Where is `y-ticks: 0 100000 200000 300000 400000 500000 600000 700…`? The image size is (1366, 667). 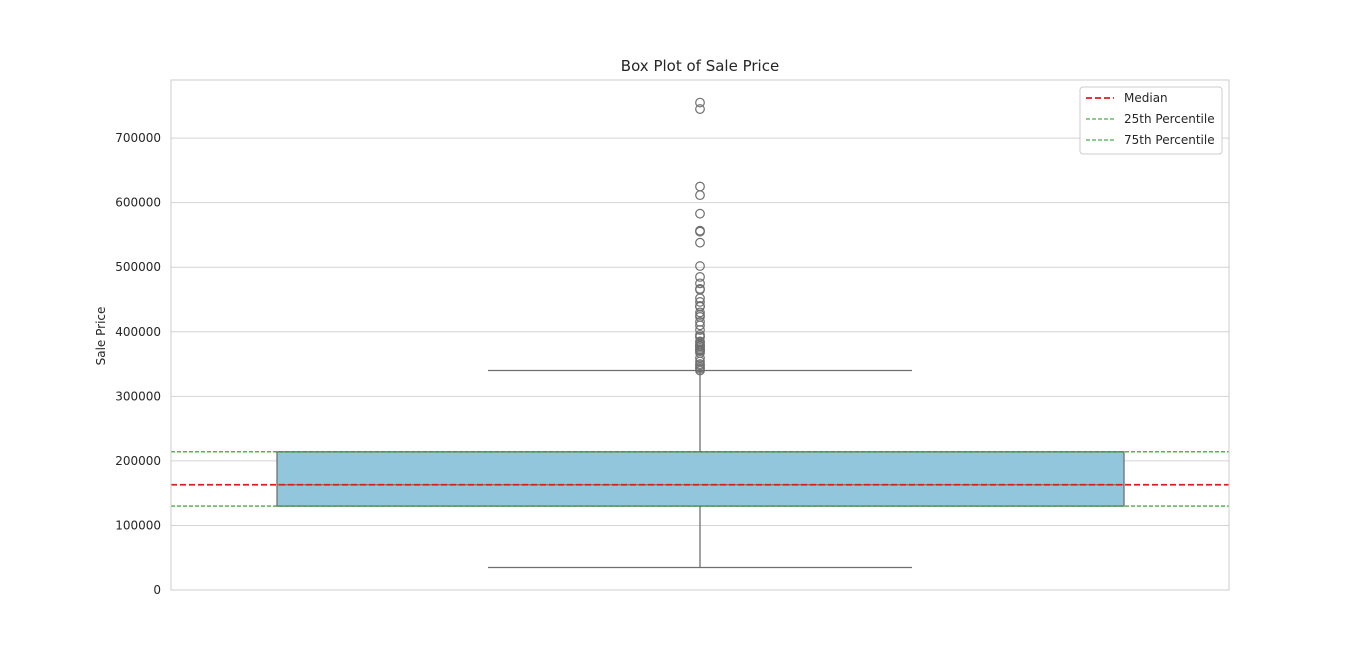
y-ticks: 0 100000 200000 300000 400000 500000 600000 700… is located at coordinates (138, 364).